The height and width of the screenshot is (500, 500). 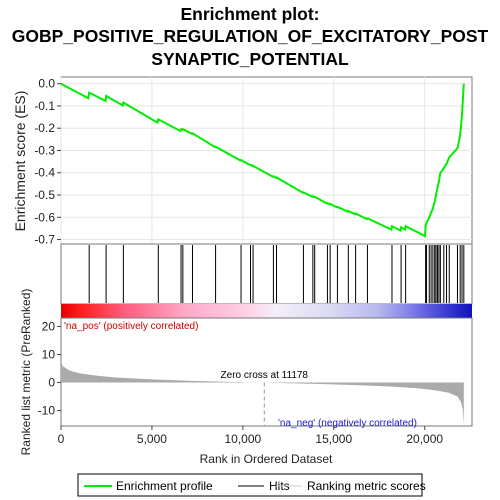 I want to click on legend-metric-label: Ranking metric scores, so click(x=366, y=486).